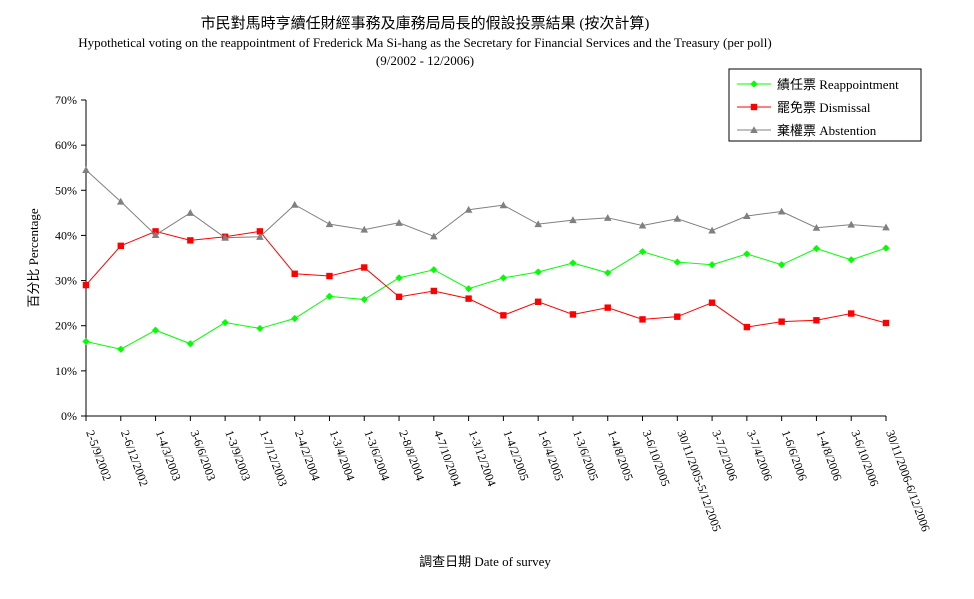 This screenshot has height=599, width=974. What do you see at coordinates (482, 458) in the screenshot?
I see `x-tick-label: 1-3/12/2004` at bounding box center [482, 458].